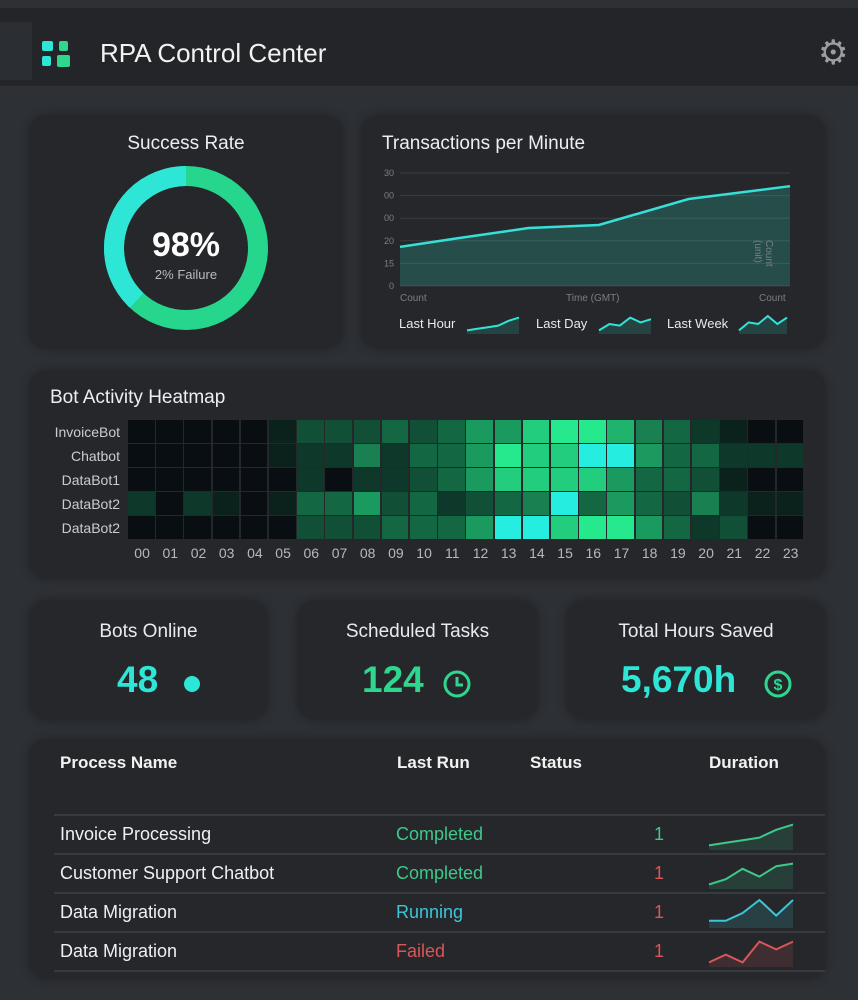 The image size is (858, 1000). What do you see at coordinates (427, 323) in the screenshot?
I see `legend-last-hour: Last Hour` at bounding box center [427, 323].